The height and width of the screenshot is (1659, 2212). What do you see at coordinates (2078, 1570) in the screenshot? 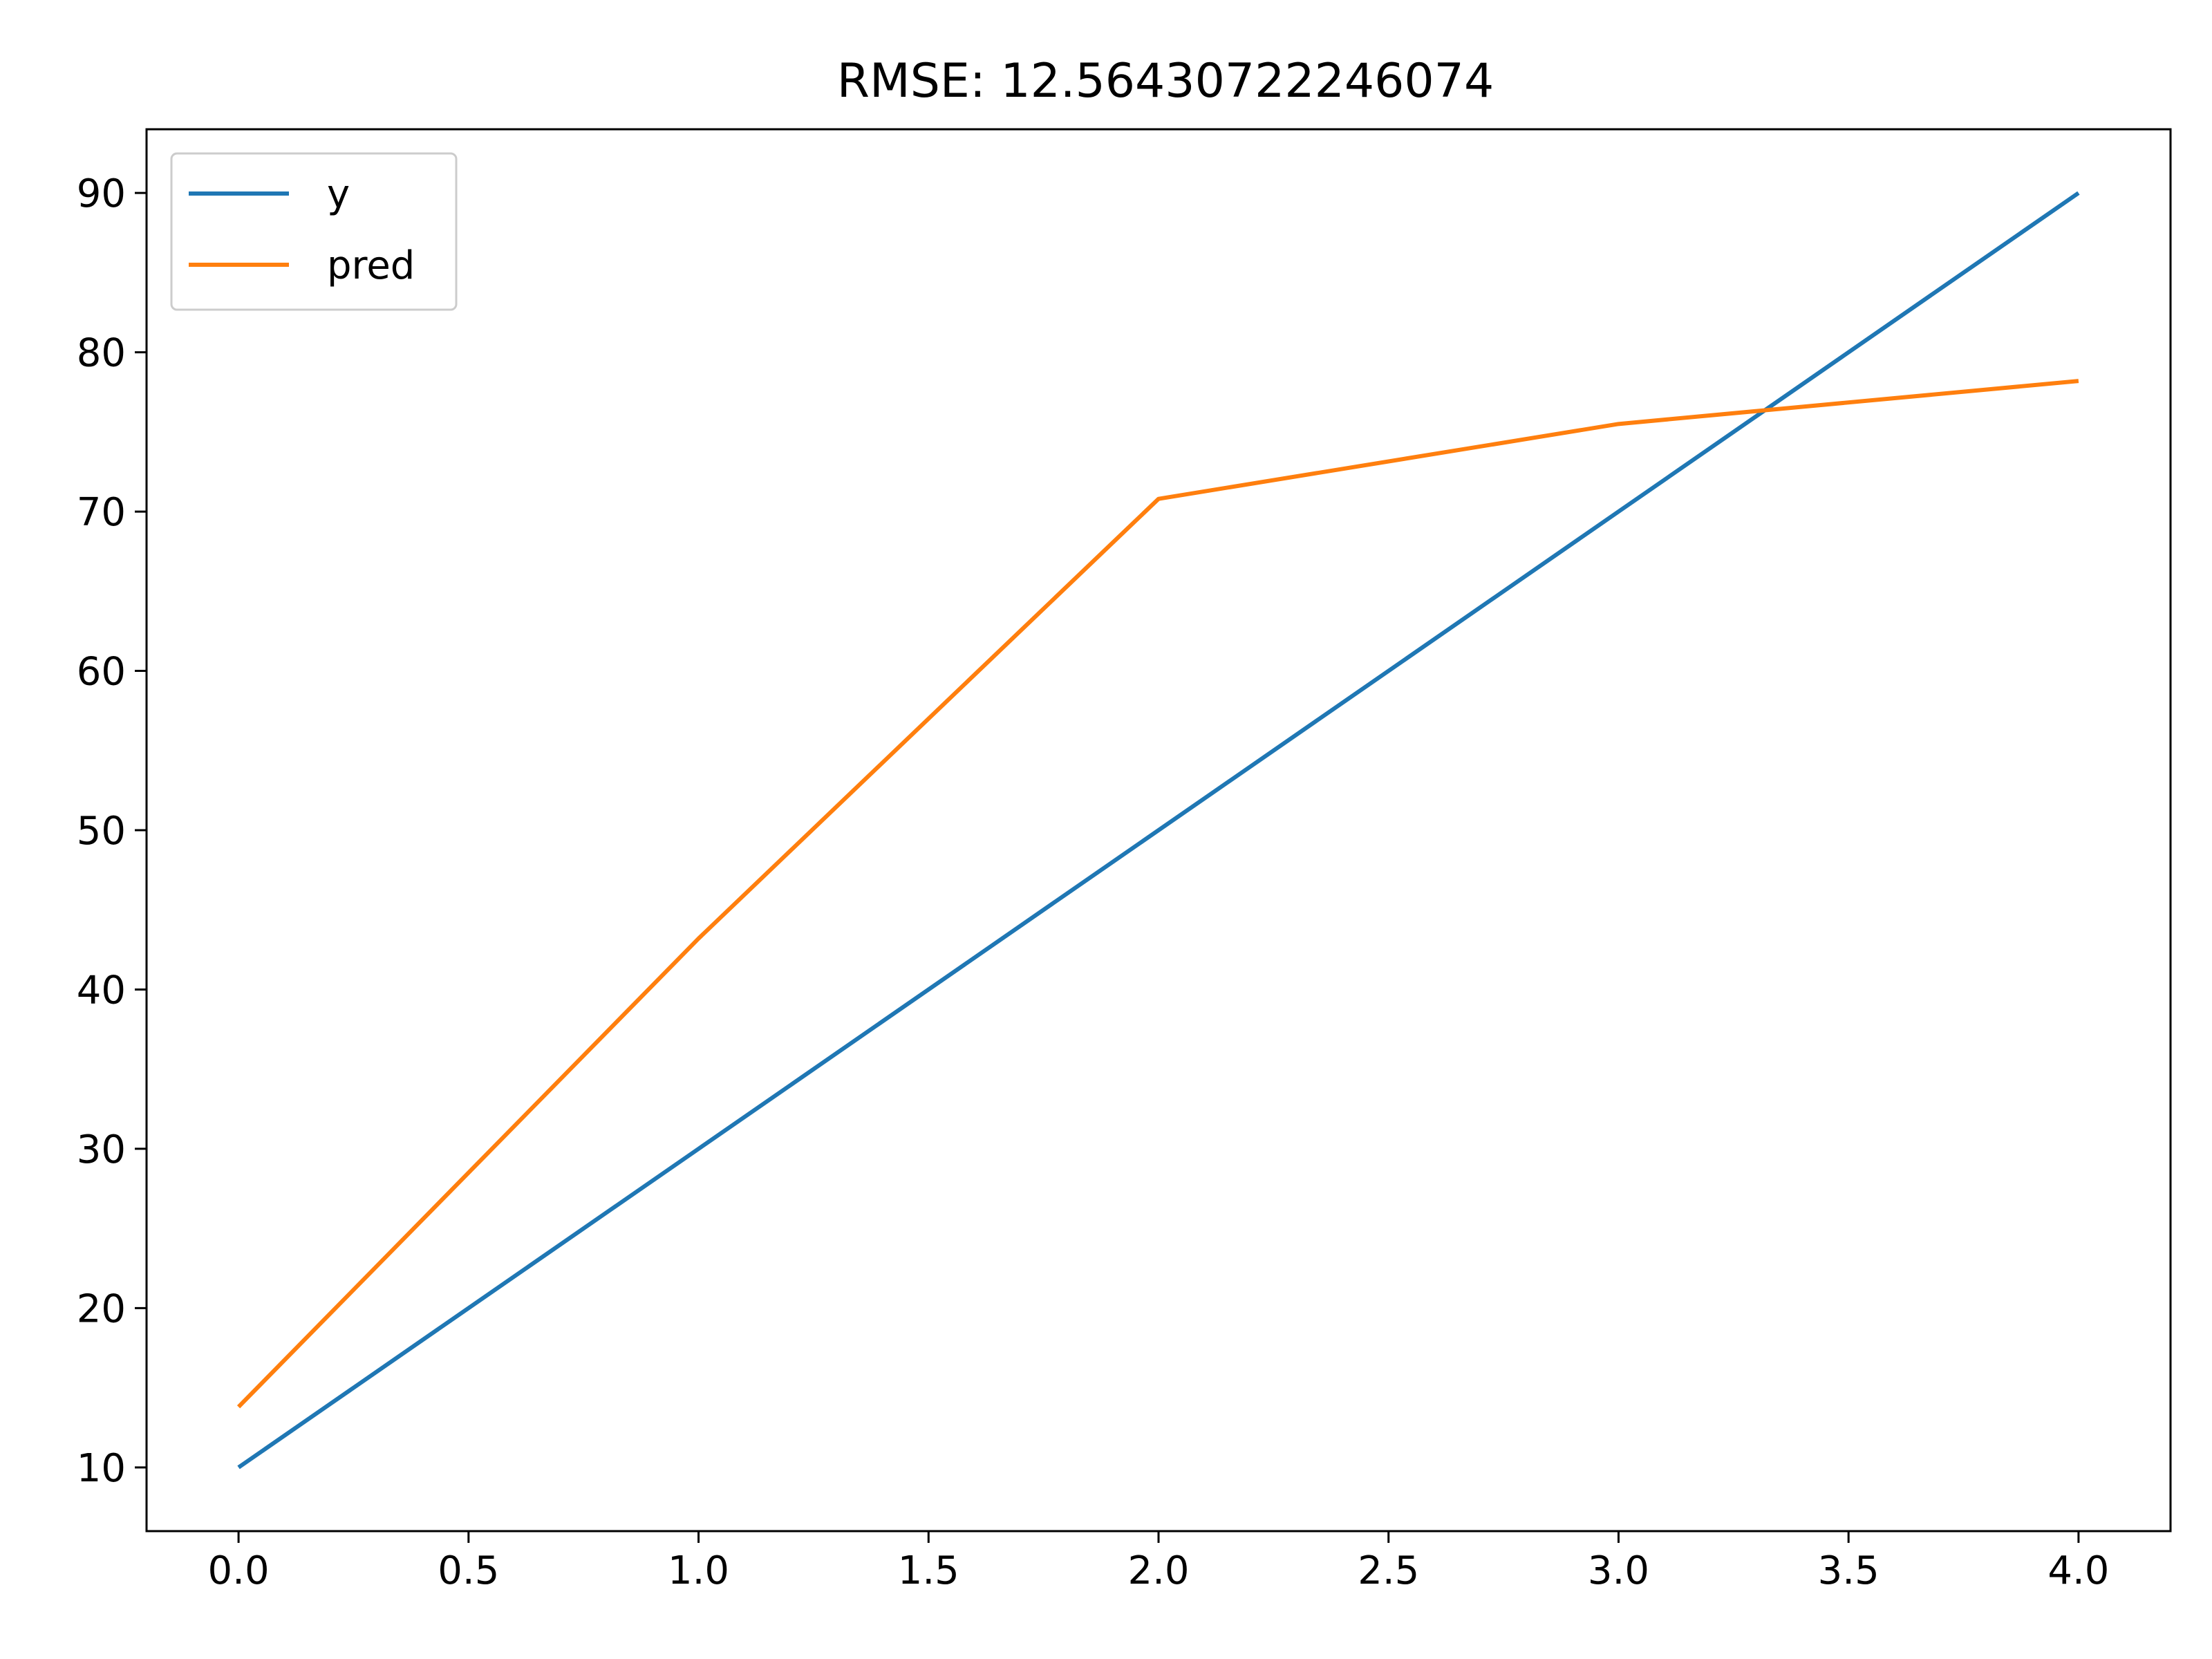
I see `x-tick-label: 4.0` at bounding box center [2078, 1570].